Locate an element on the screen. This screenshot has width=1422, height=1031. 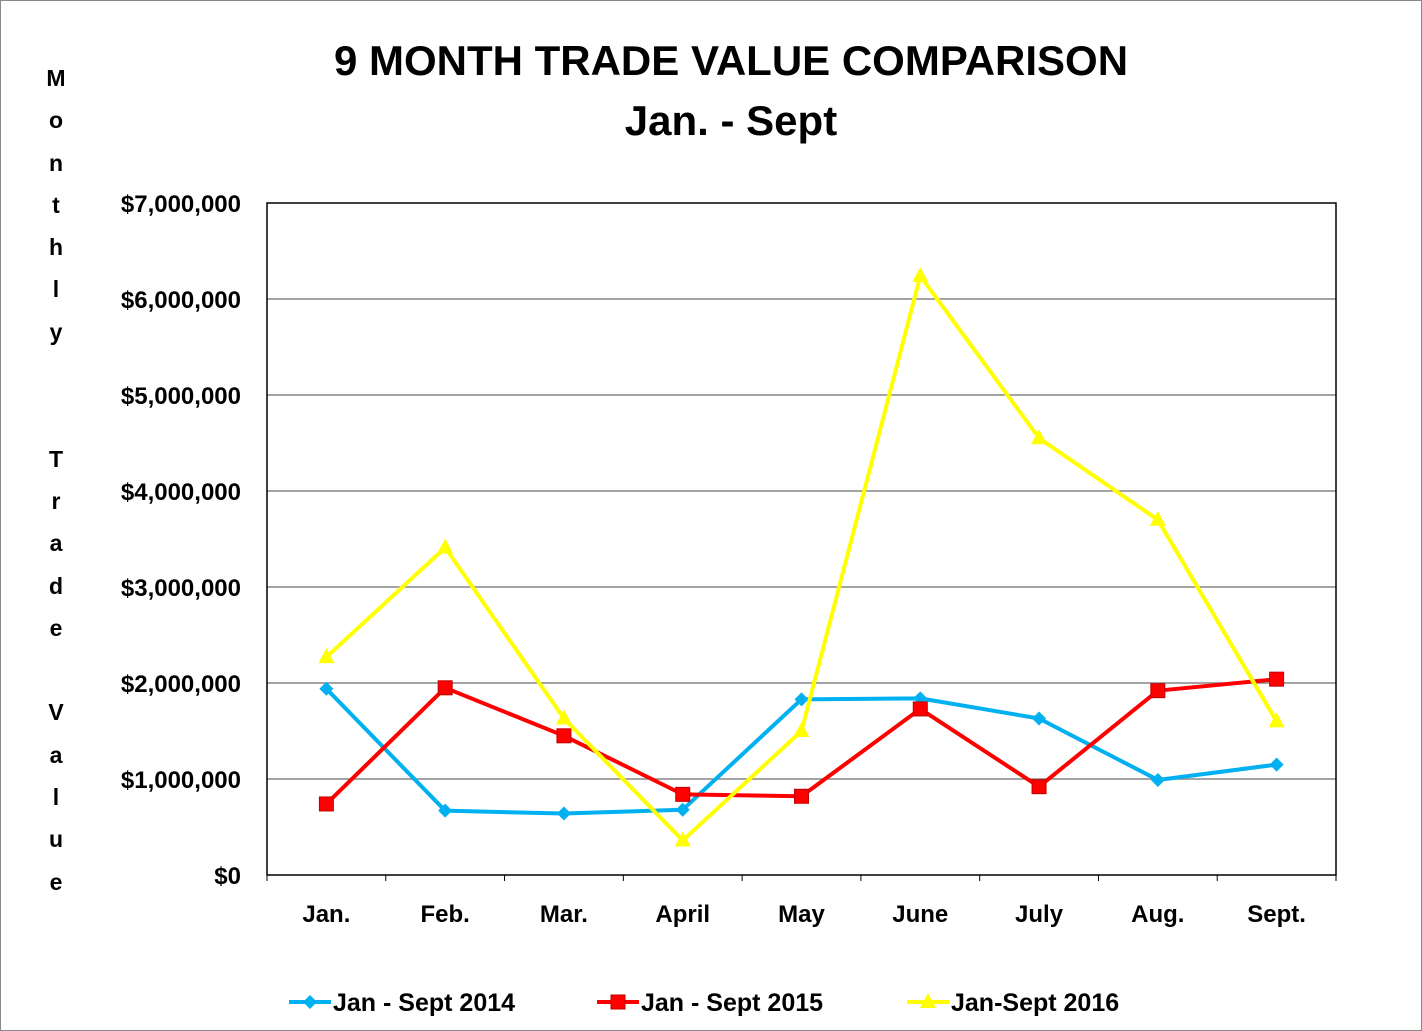
y-tick-label: $2,000,000 is located at coordinates (181, 684).